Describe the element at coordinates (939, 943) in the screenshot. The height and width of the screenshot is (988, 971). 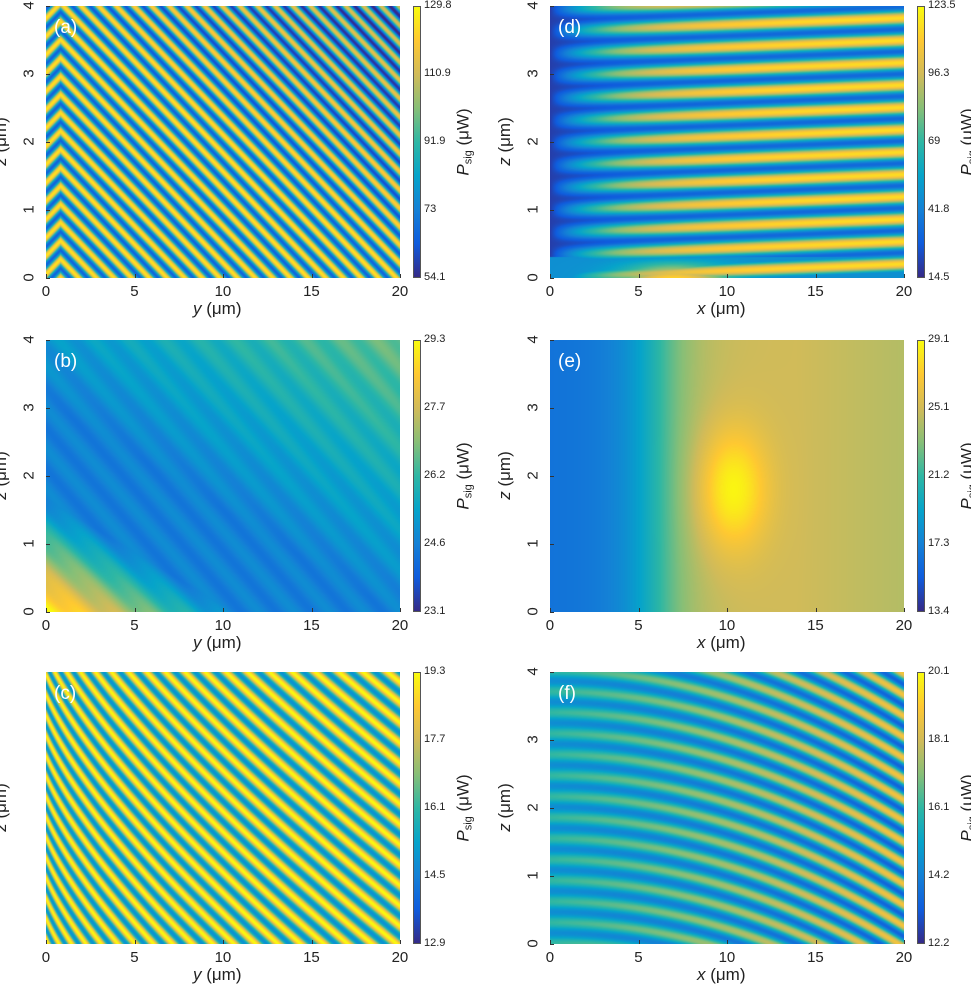
I see `colorbar-tick-label: 12.2` at that location.